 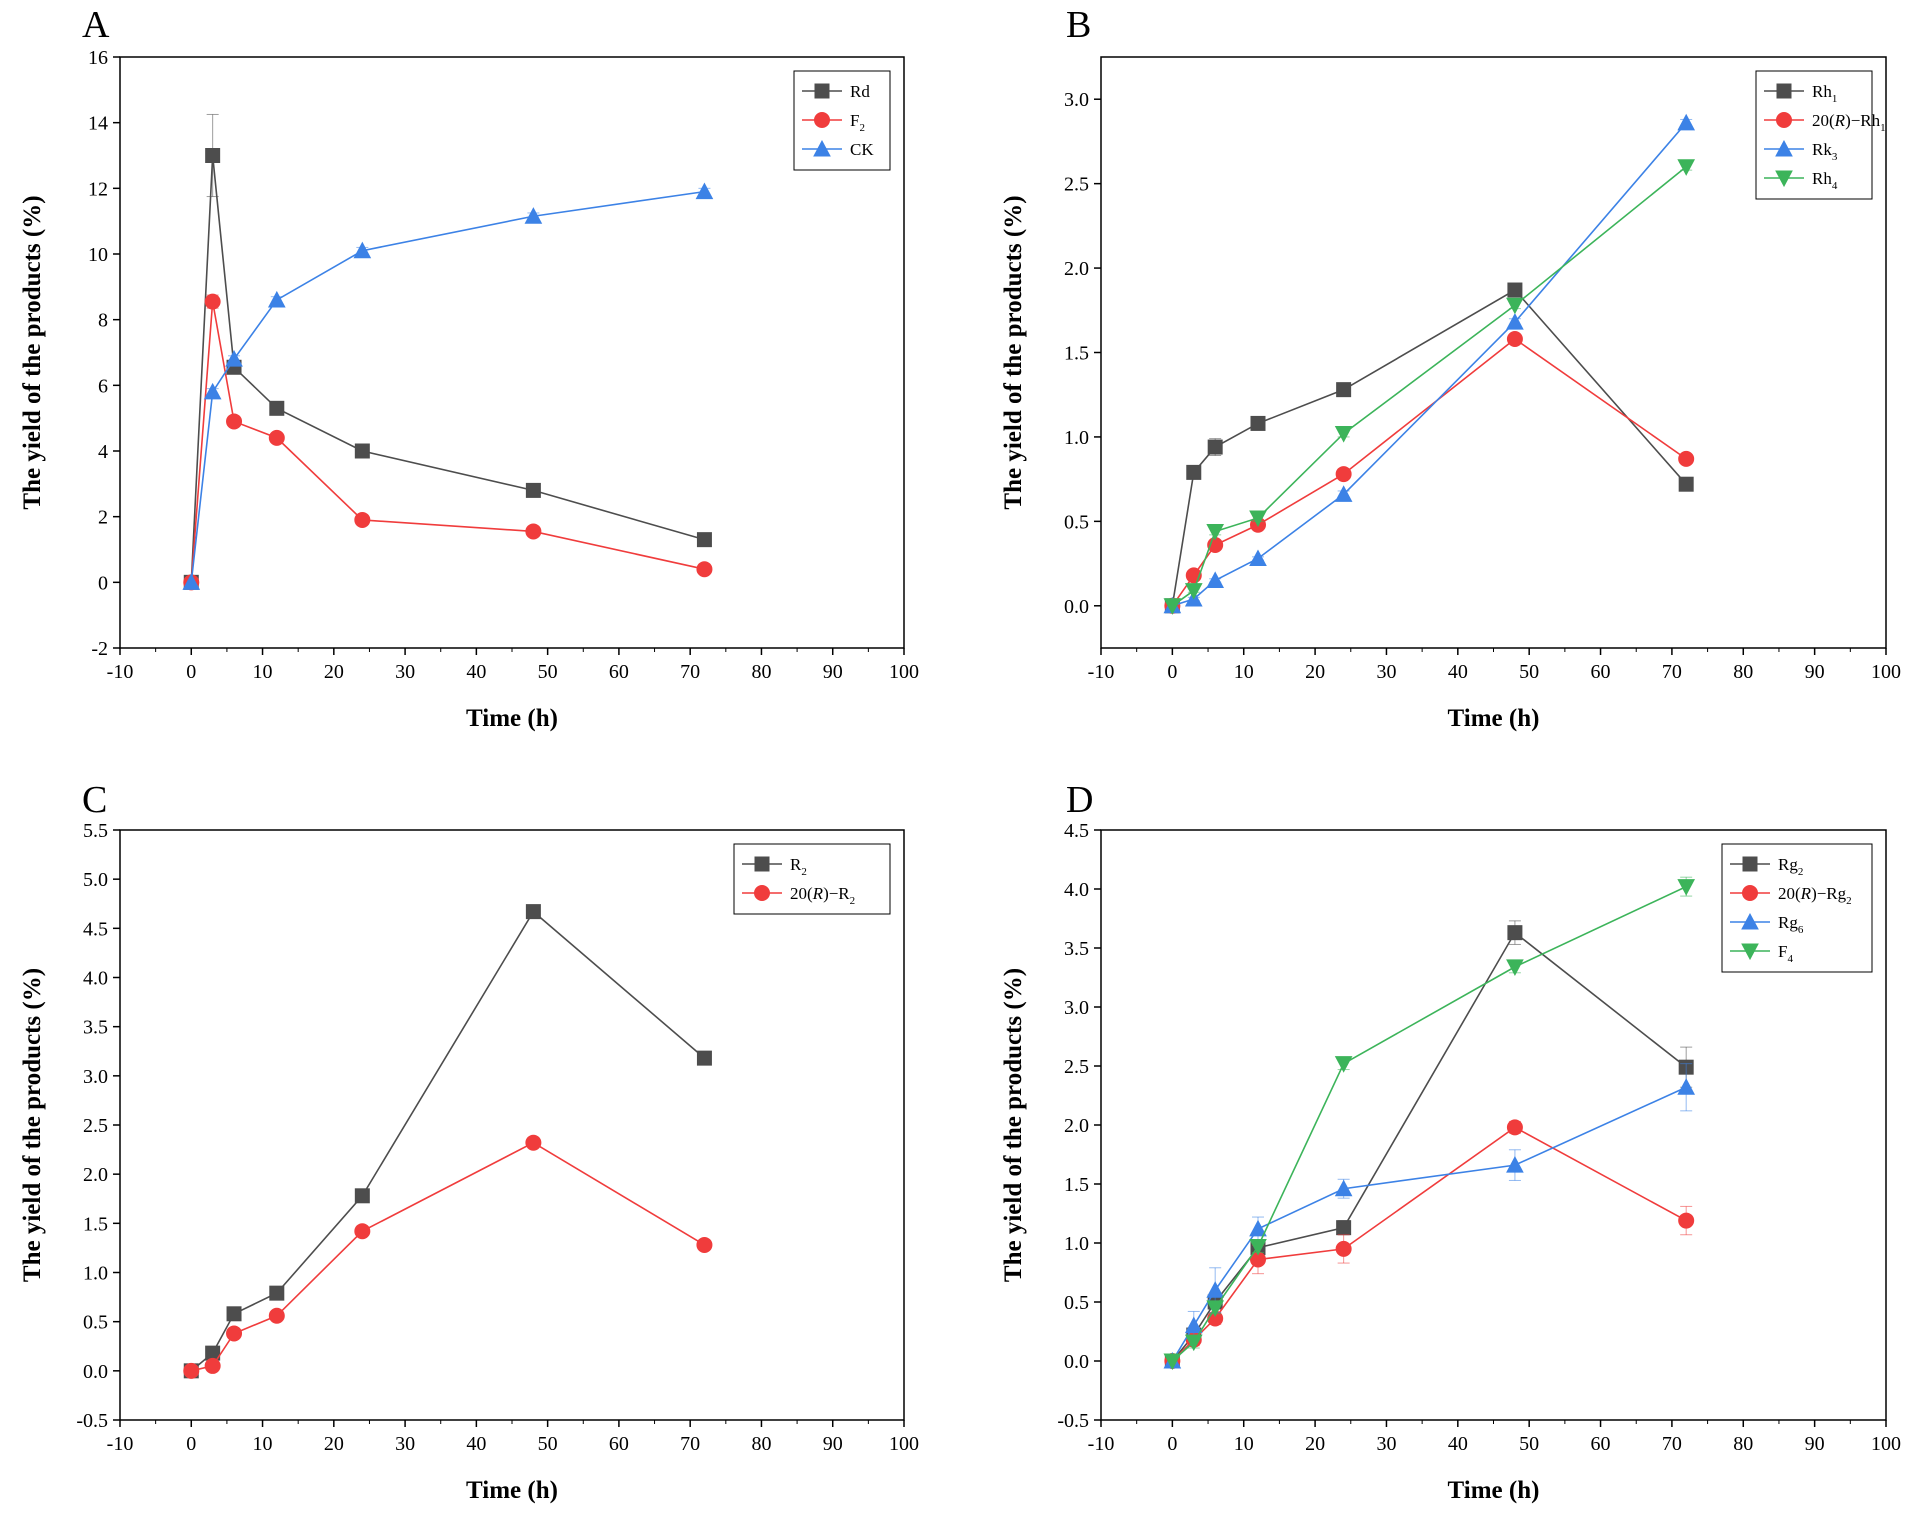 I want to click on x-tick-label: 40, so click(x=1458, y=672).